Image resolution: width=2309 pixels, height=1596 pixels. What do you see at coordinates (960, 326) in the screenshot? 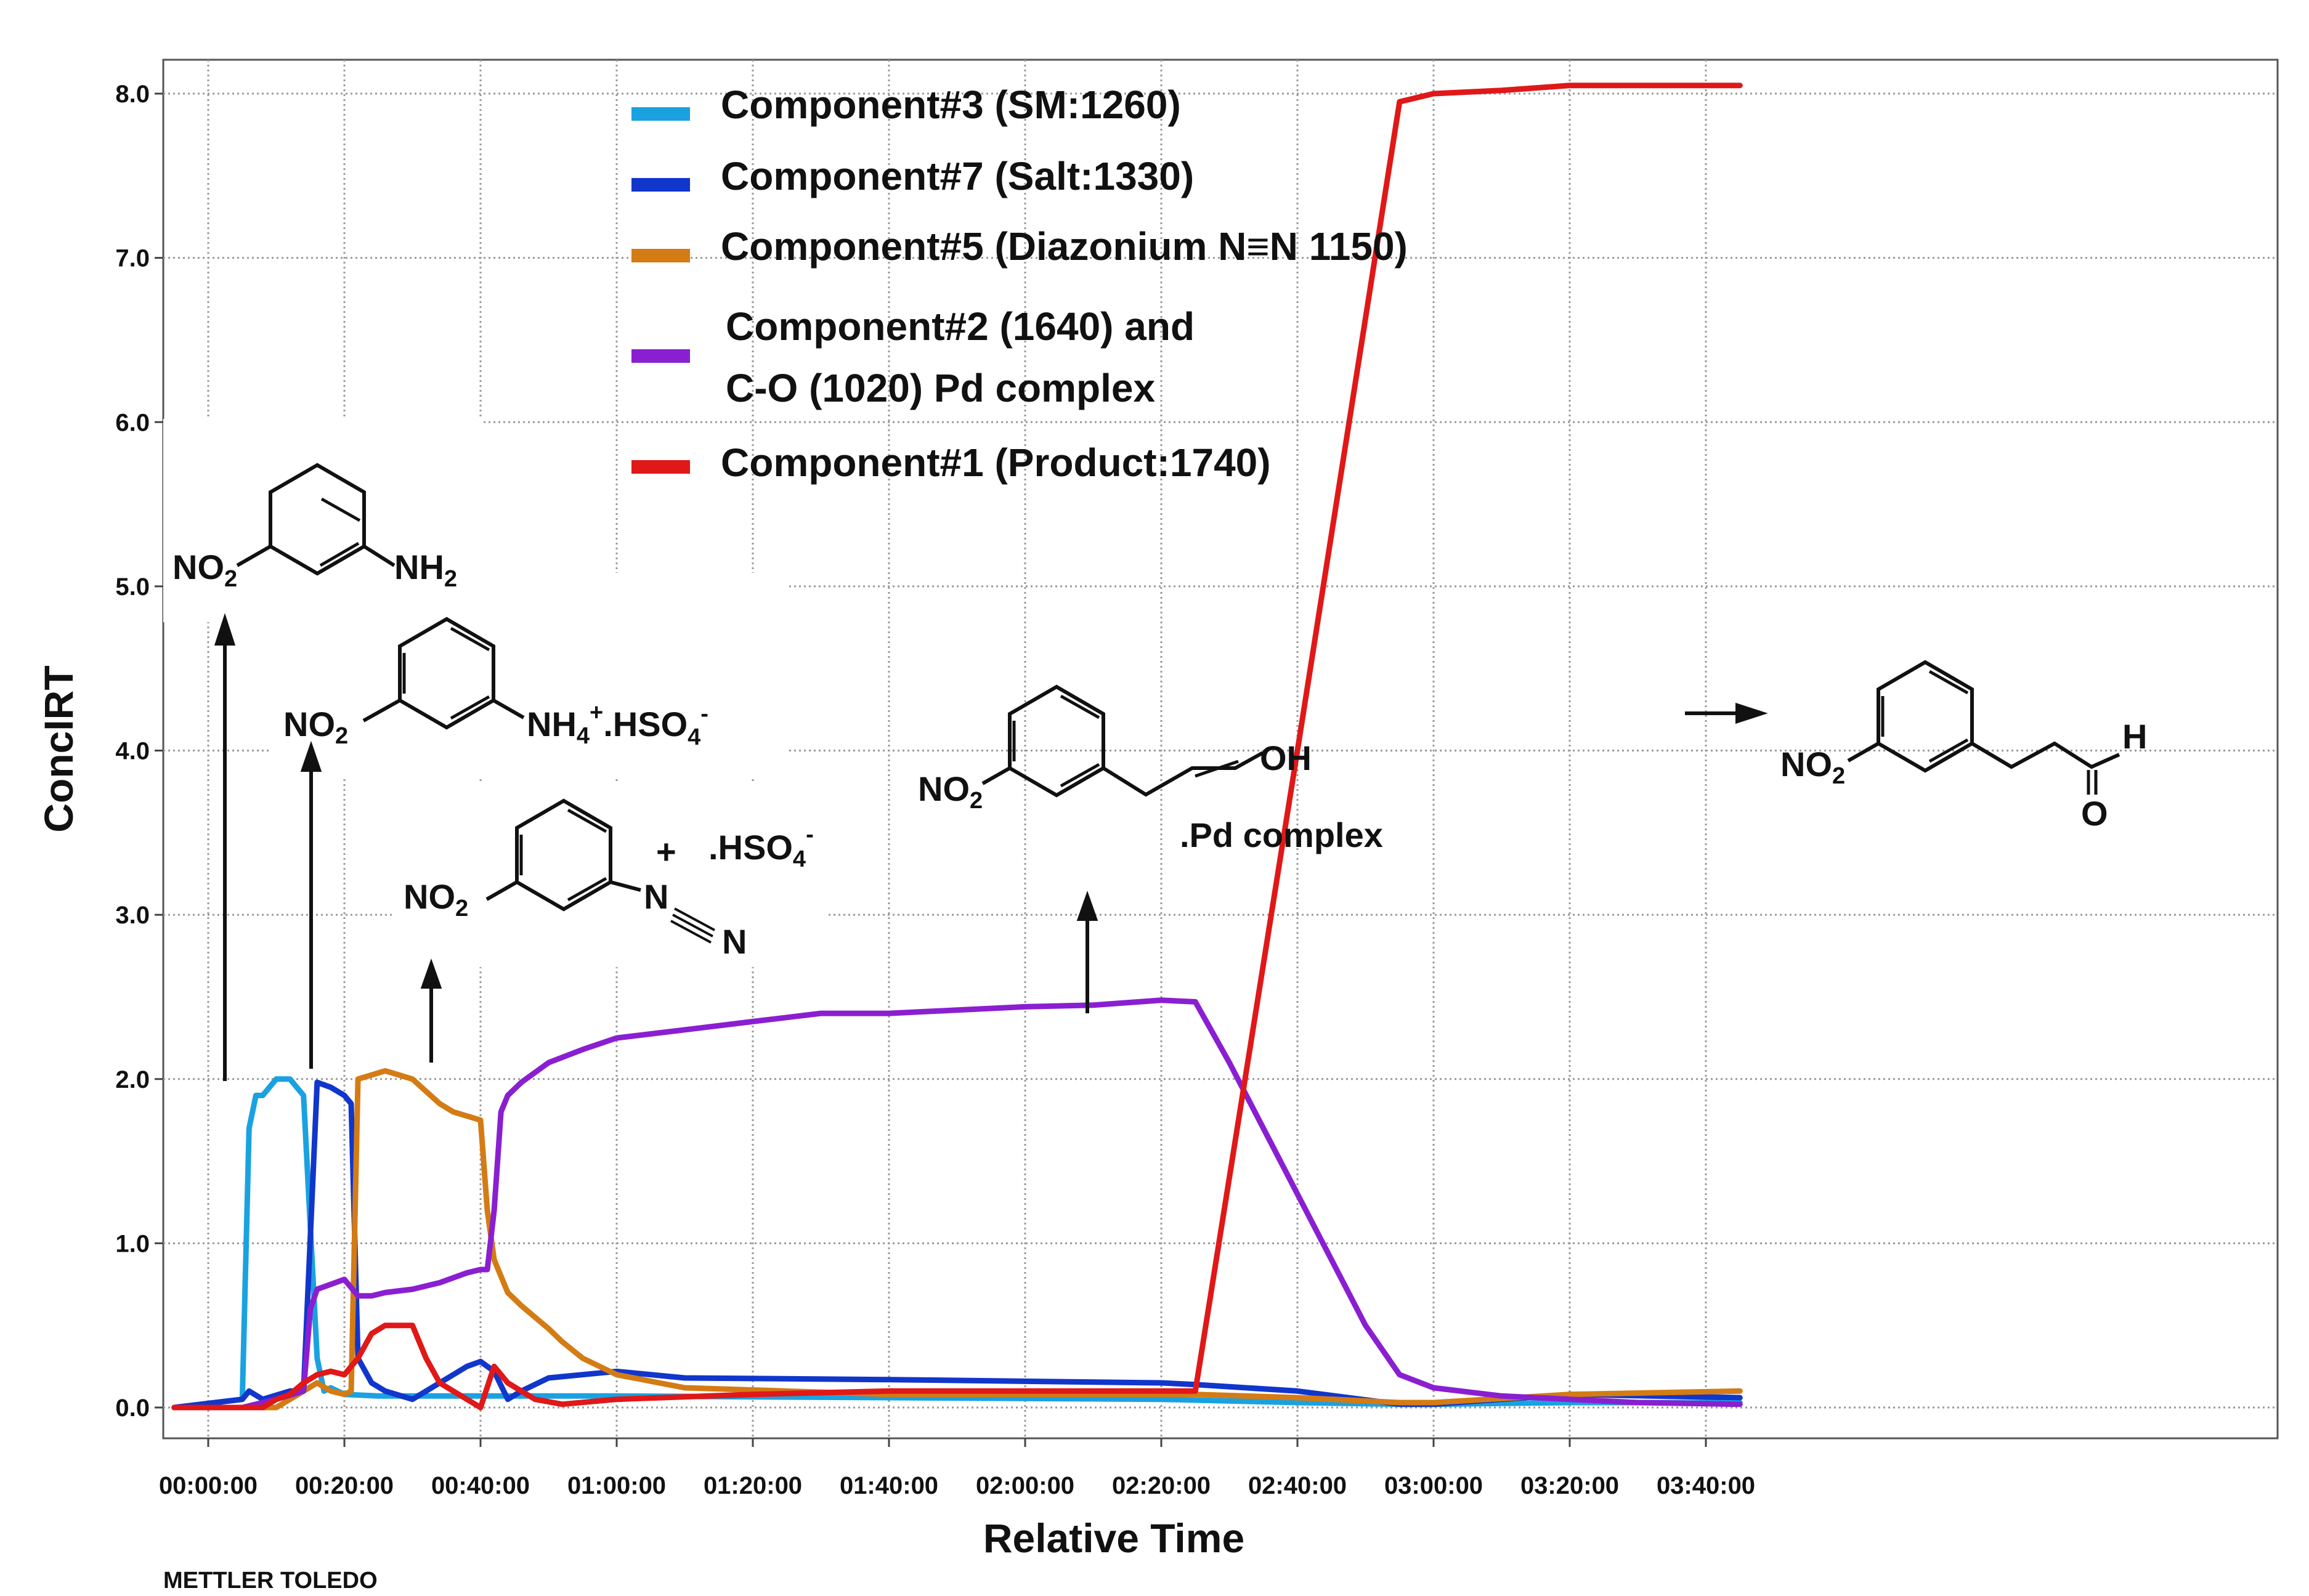
I see `legend-label: Component#2 (1640) and` at bounding box center [960, 326].